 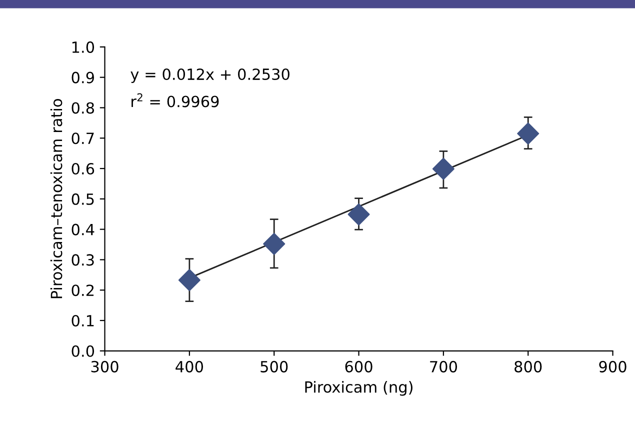 I want to click on y-axis-title: Piroxicam–tenoxicam ratio, so click(x=56, y=198).